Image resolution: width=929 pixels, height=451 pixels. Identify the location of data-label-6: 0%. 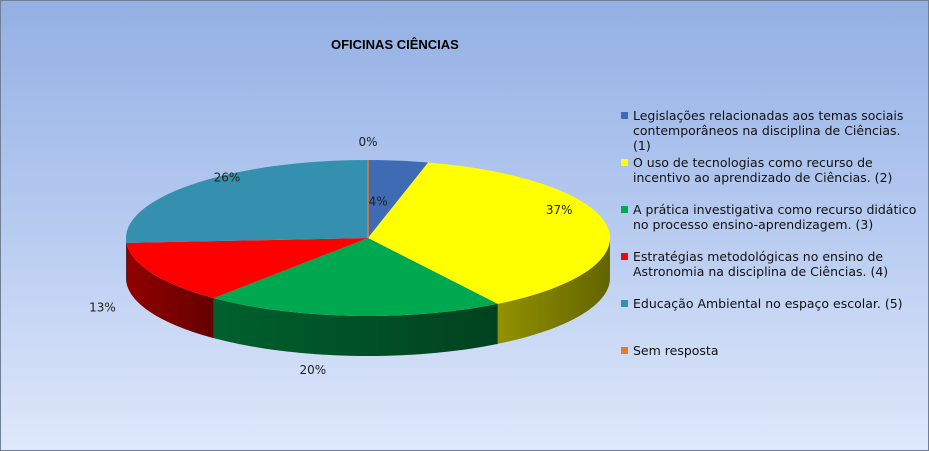
(367, 142).